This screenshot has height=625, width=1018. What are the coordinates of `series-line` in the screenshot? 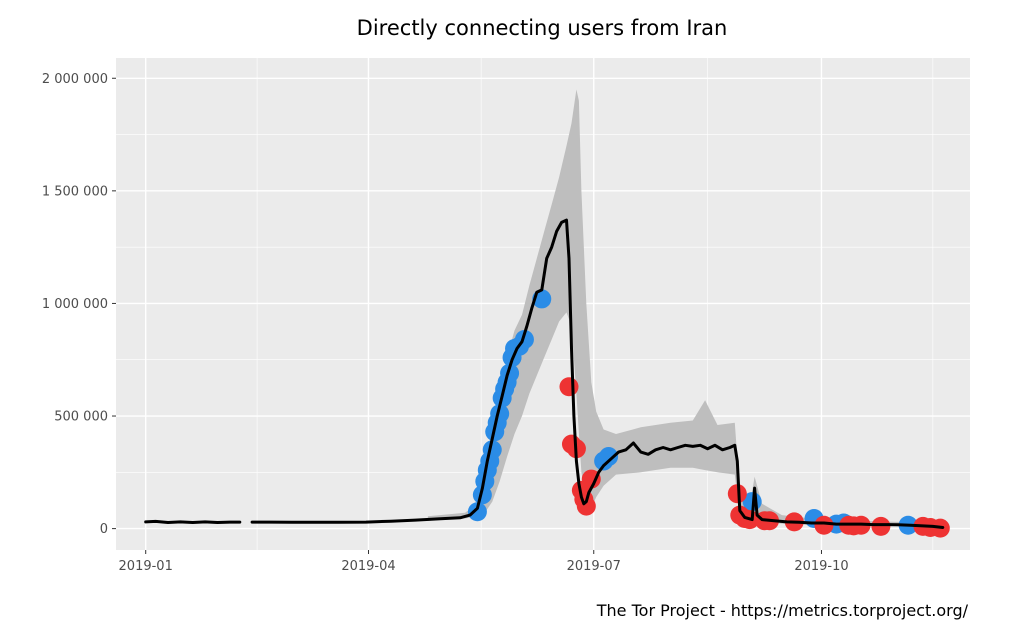 It's located at (193, 521).